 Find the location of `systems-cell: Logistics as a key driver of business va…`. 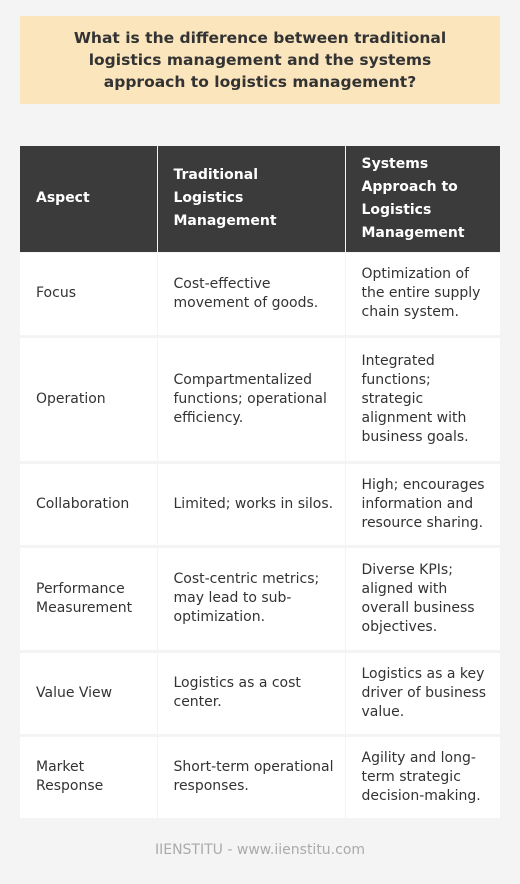

systems-cell: Logistics as a key driver of business va… is located at coordinates (422, 694).